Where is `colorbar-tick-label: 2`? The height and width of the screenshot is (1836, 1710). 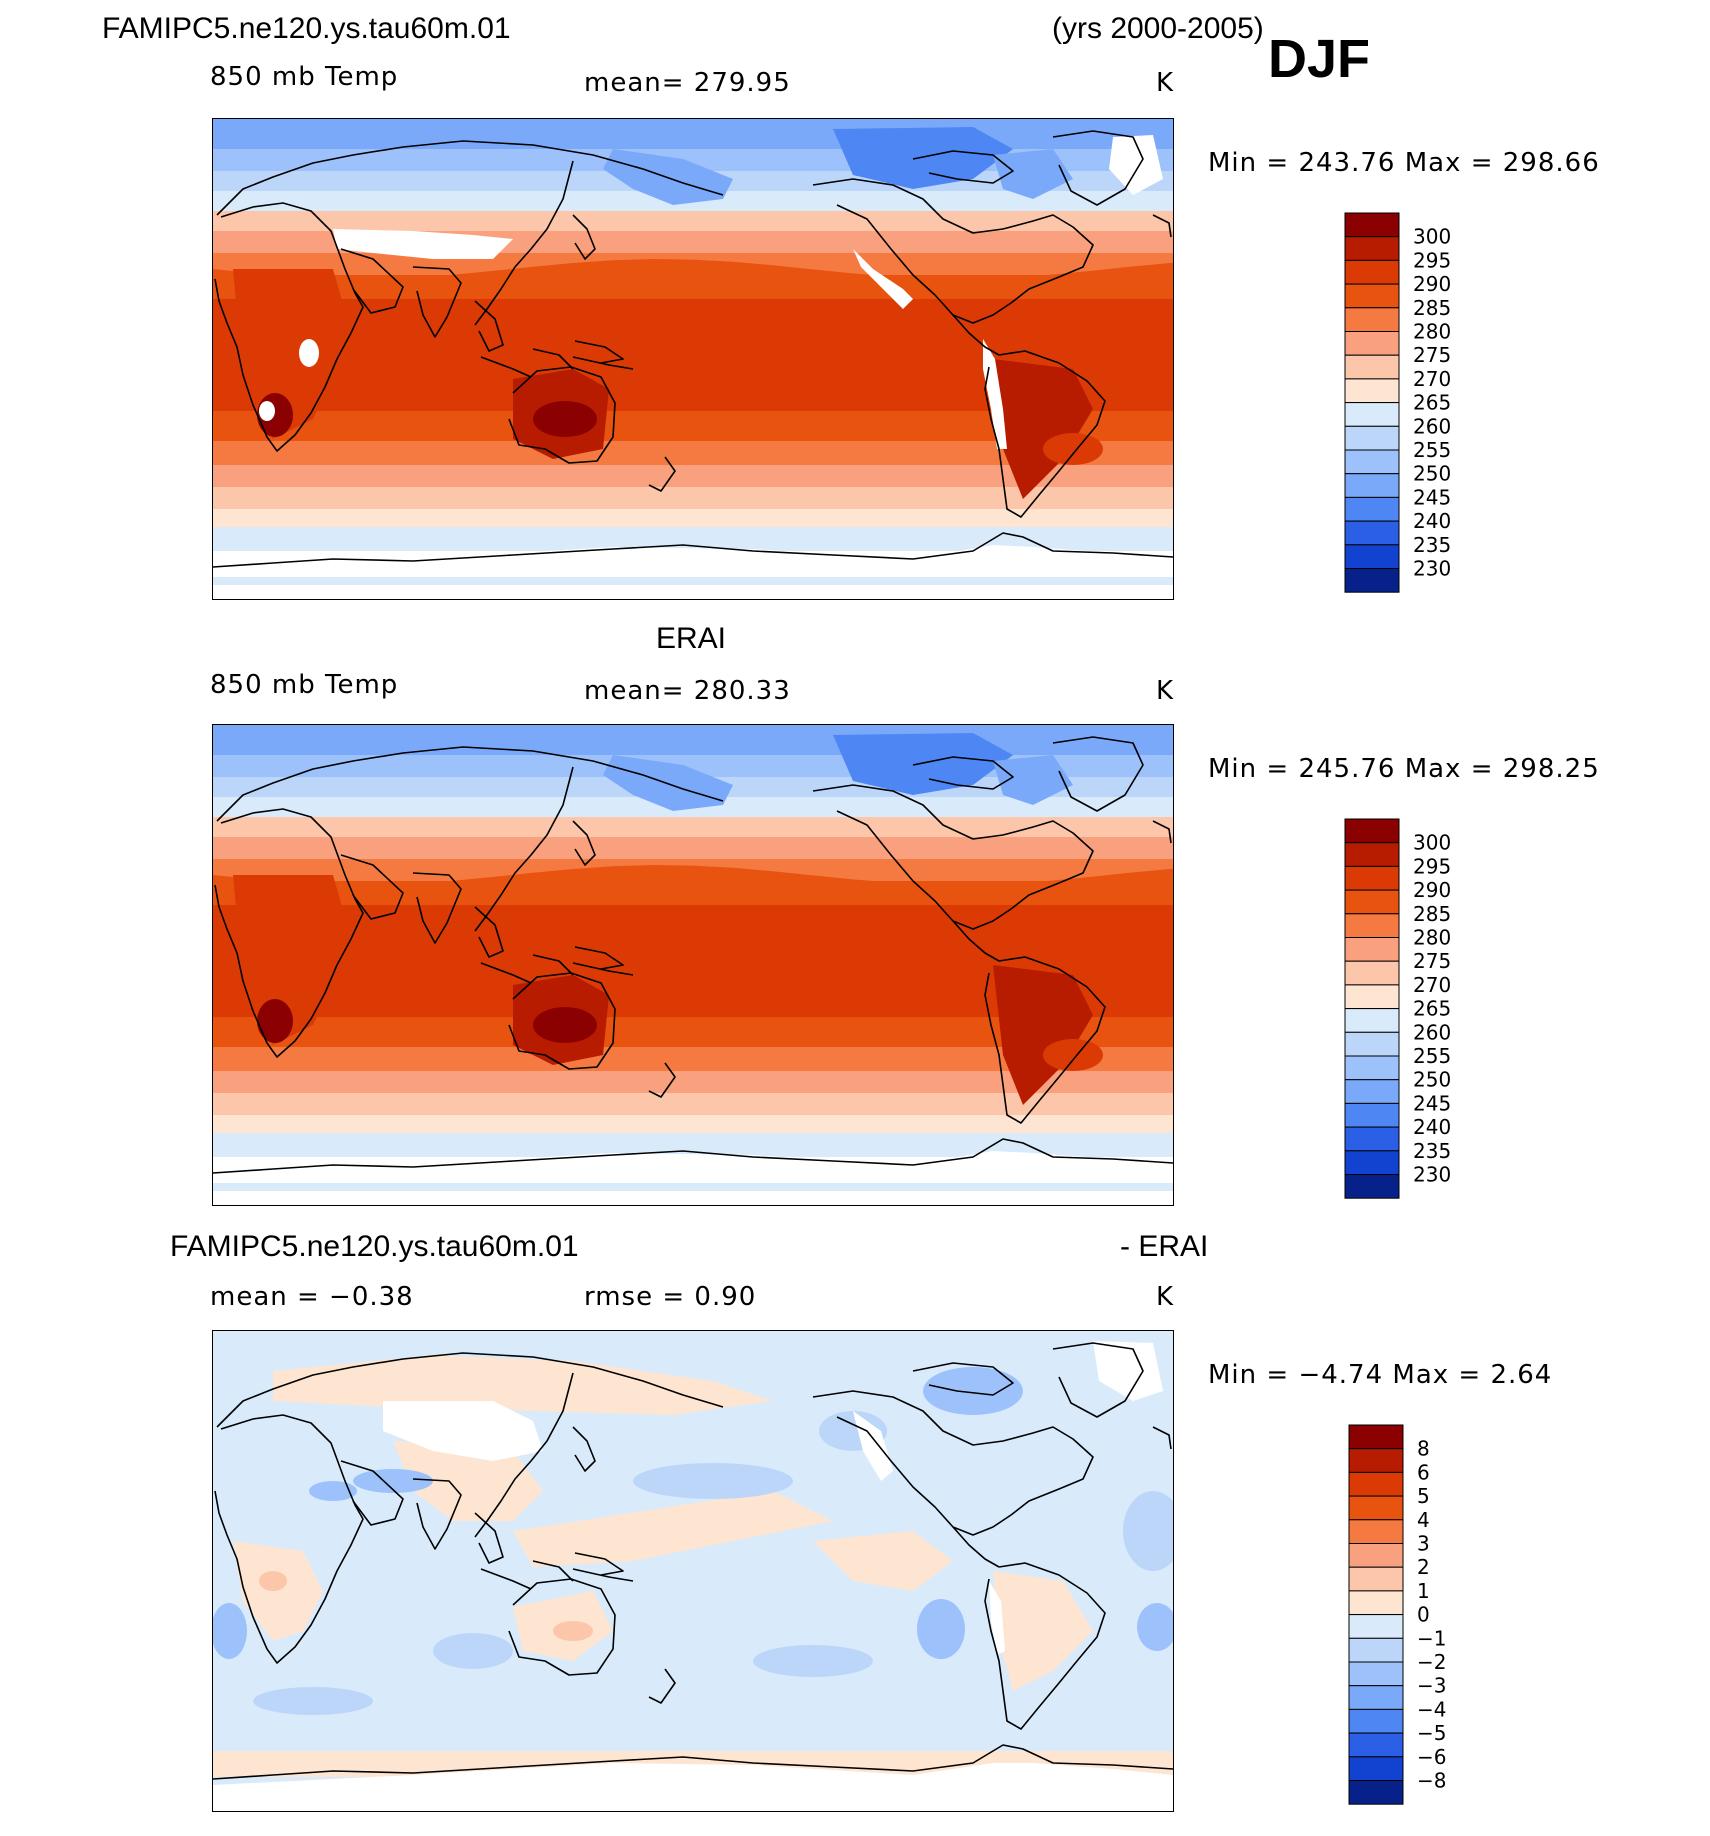
colorbar-tick-label: 2 is located at coordinates (1423, 1567).